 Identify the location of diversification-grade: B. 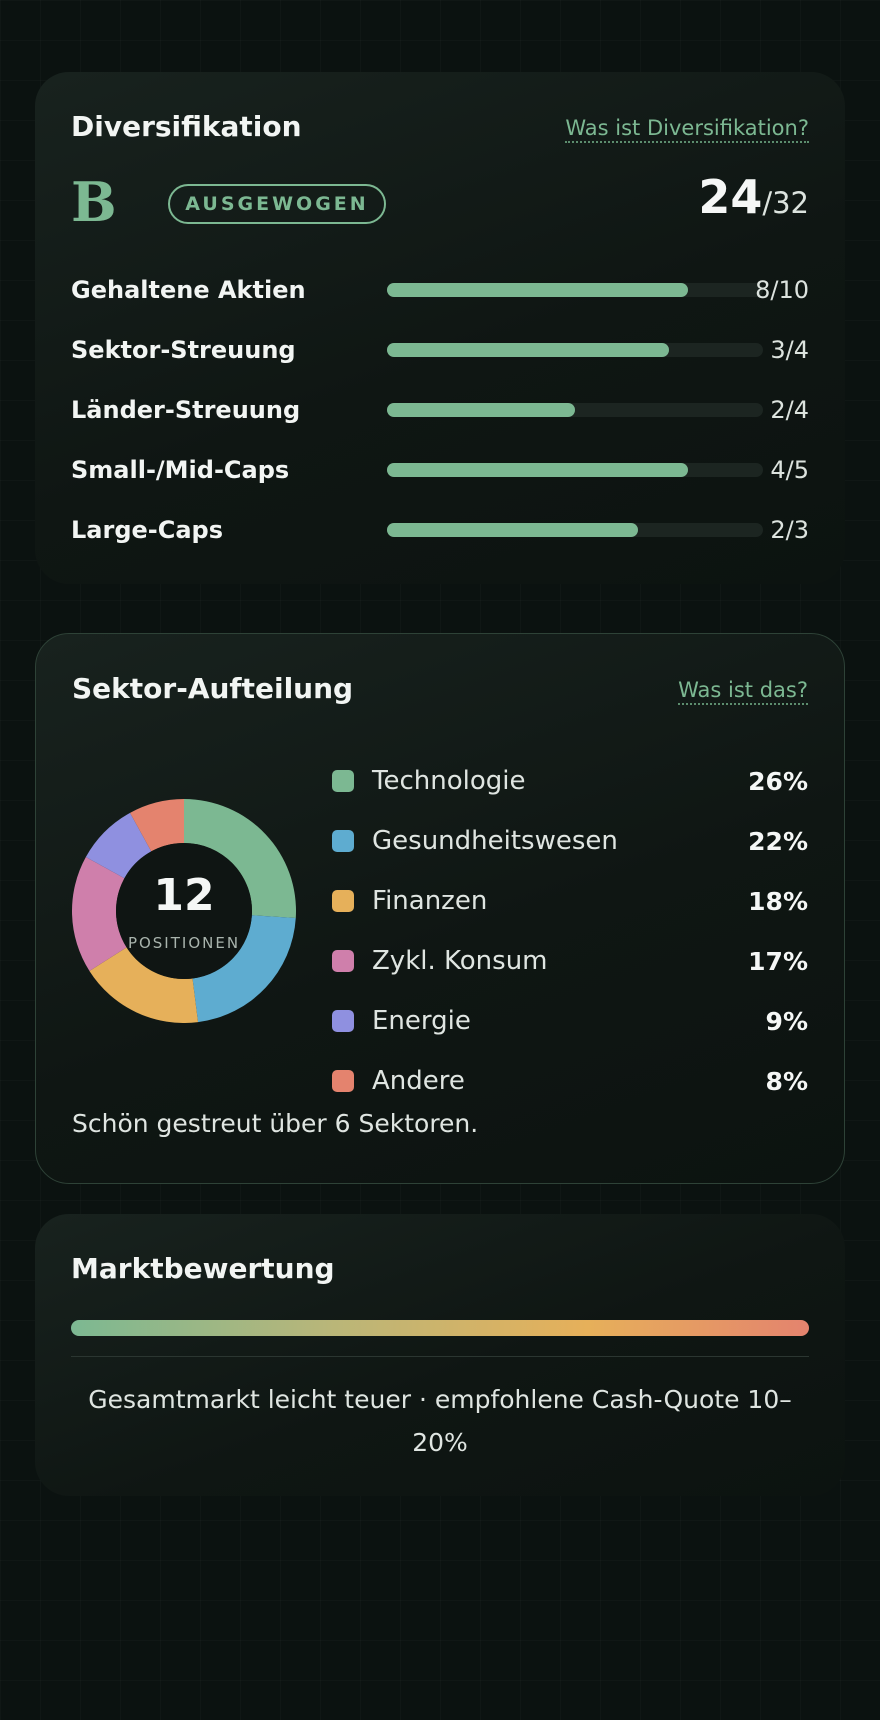
(94, 202).